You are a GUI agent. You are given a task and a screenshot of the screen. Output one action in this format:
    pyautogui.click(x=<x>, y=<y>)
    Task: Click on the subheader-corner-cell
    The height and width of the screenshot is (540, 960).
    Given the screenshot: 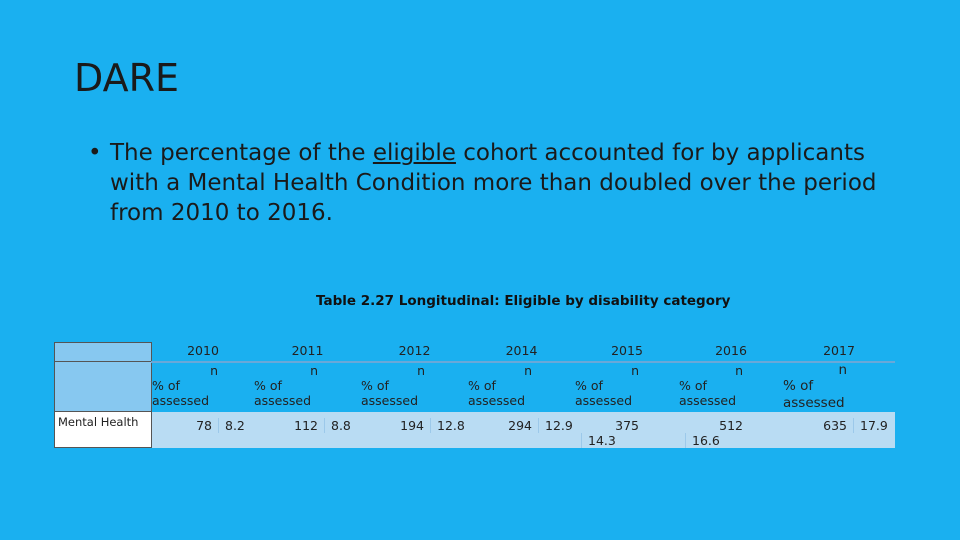 What is the action you would take?
    pyautogui.click(x=103, y=386)
    